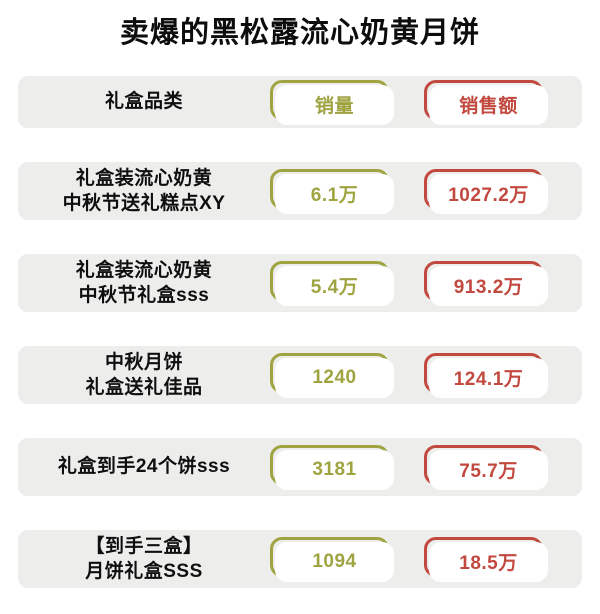 The height and width of the screenshot is (614, 600). Describe the element at coordinates (144, 546) in the screenshot. I see `product-name-line1: 【到手三盒】` at that location.